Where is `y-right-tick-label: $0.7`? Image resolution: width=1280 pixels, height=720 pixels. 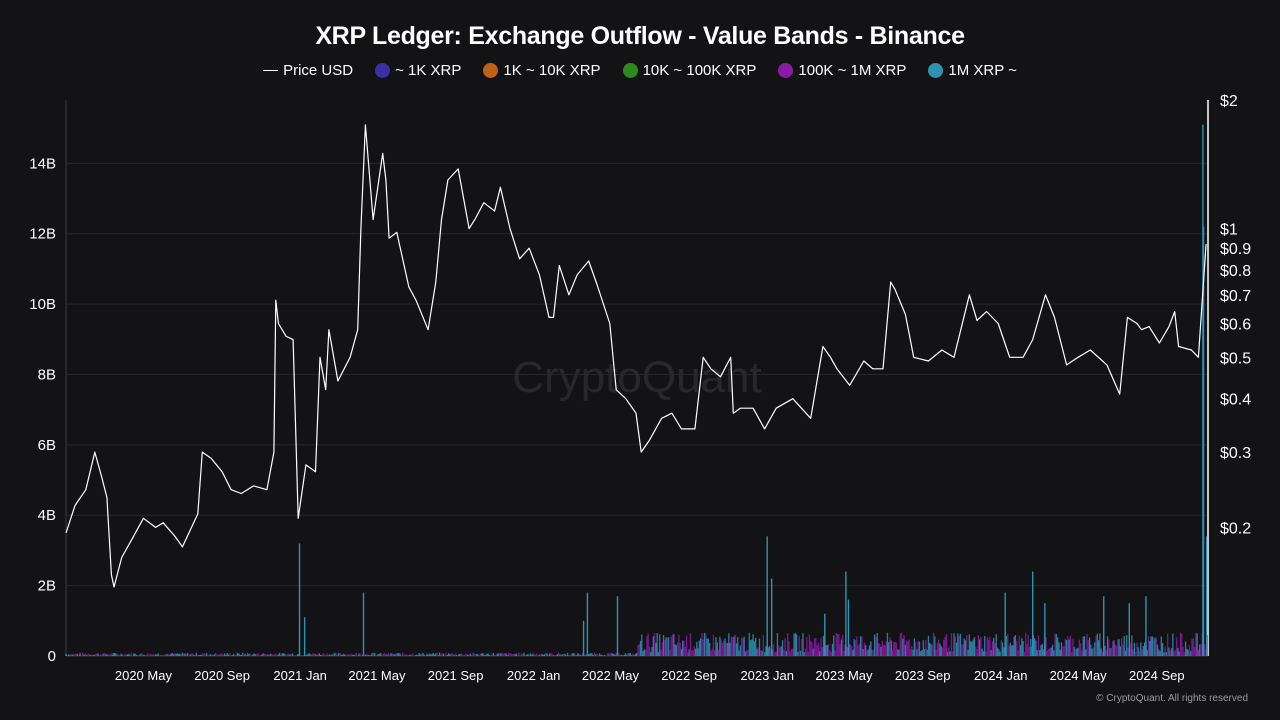
y-right-tick-label: $0.7 is located at coordinates (1235, 296).